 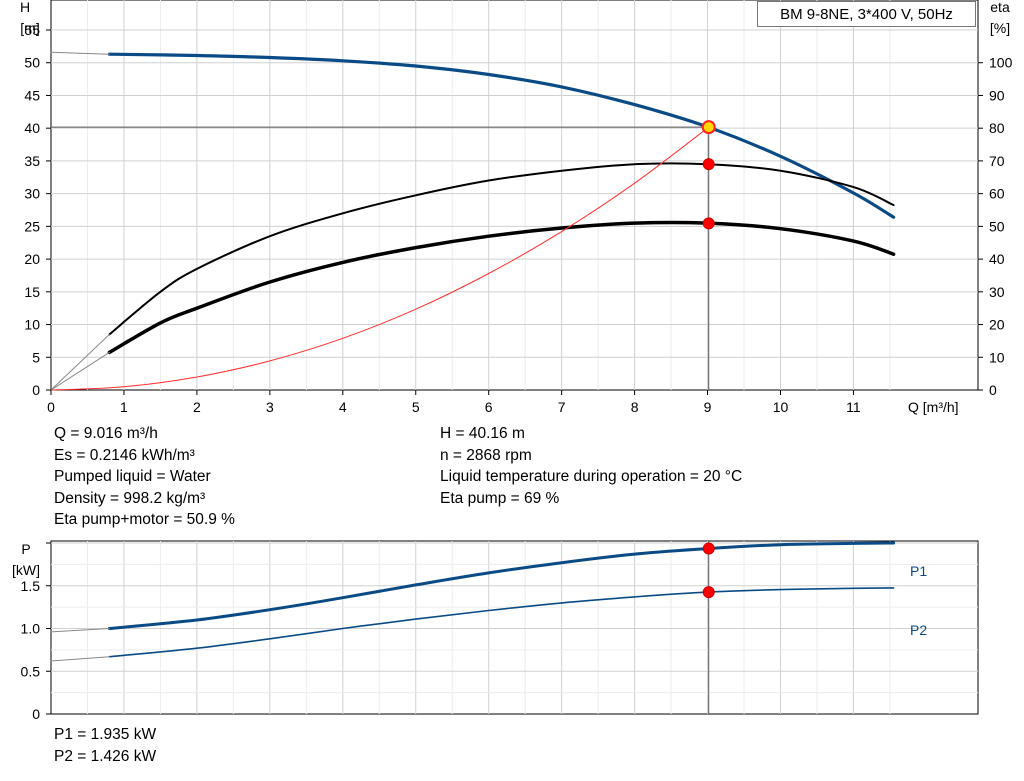 What do you see at coordinates (32, 161) in the screenshot?
I see `h-tick-label: 35` at bounding box center [32, 161].